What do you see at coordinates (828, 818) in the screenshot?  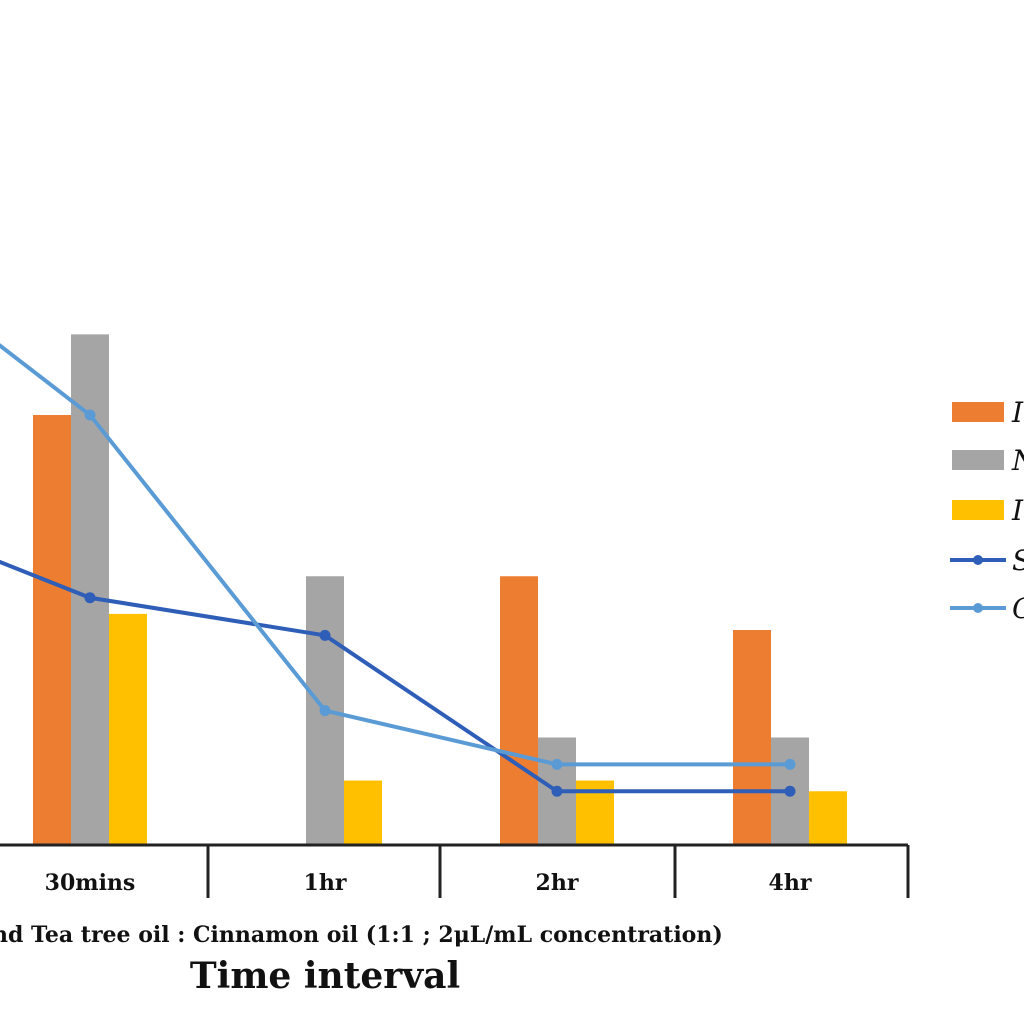 I see `bar-4hr-s2` at bounding box center [828, 818].